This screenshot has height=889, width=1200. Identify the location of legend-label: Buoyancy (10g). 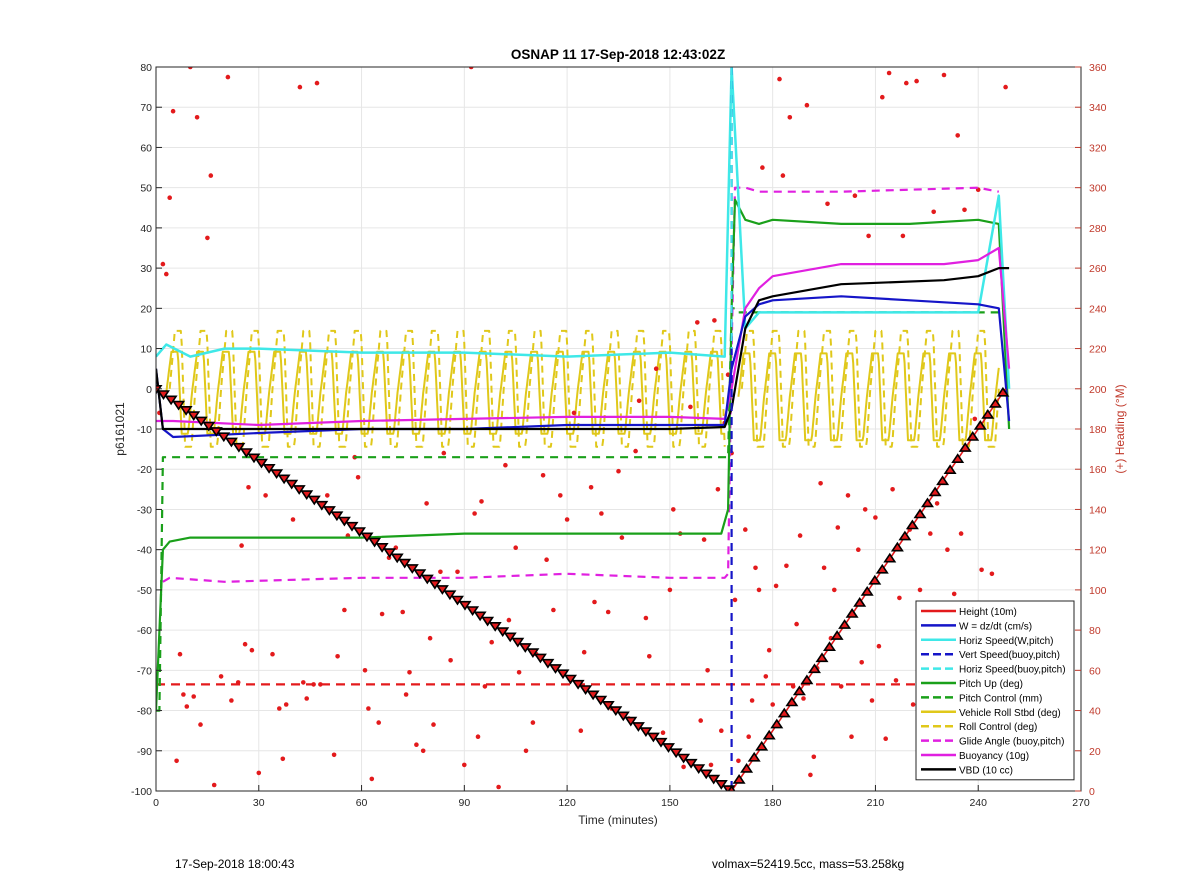
(994, 756).